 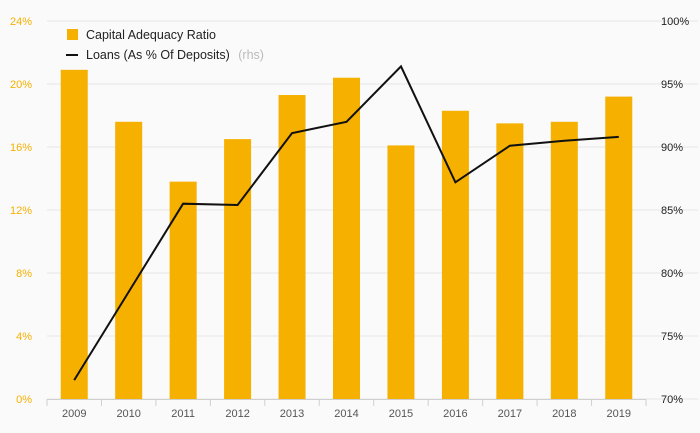 What do you see at coordinates (672, 274) in the screenshot?
I see `right-tick-label: 80%` at bounding box center [672, 274].